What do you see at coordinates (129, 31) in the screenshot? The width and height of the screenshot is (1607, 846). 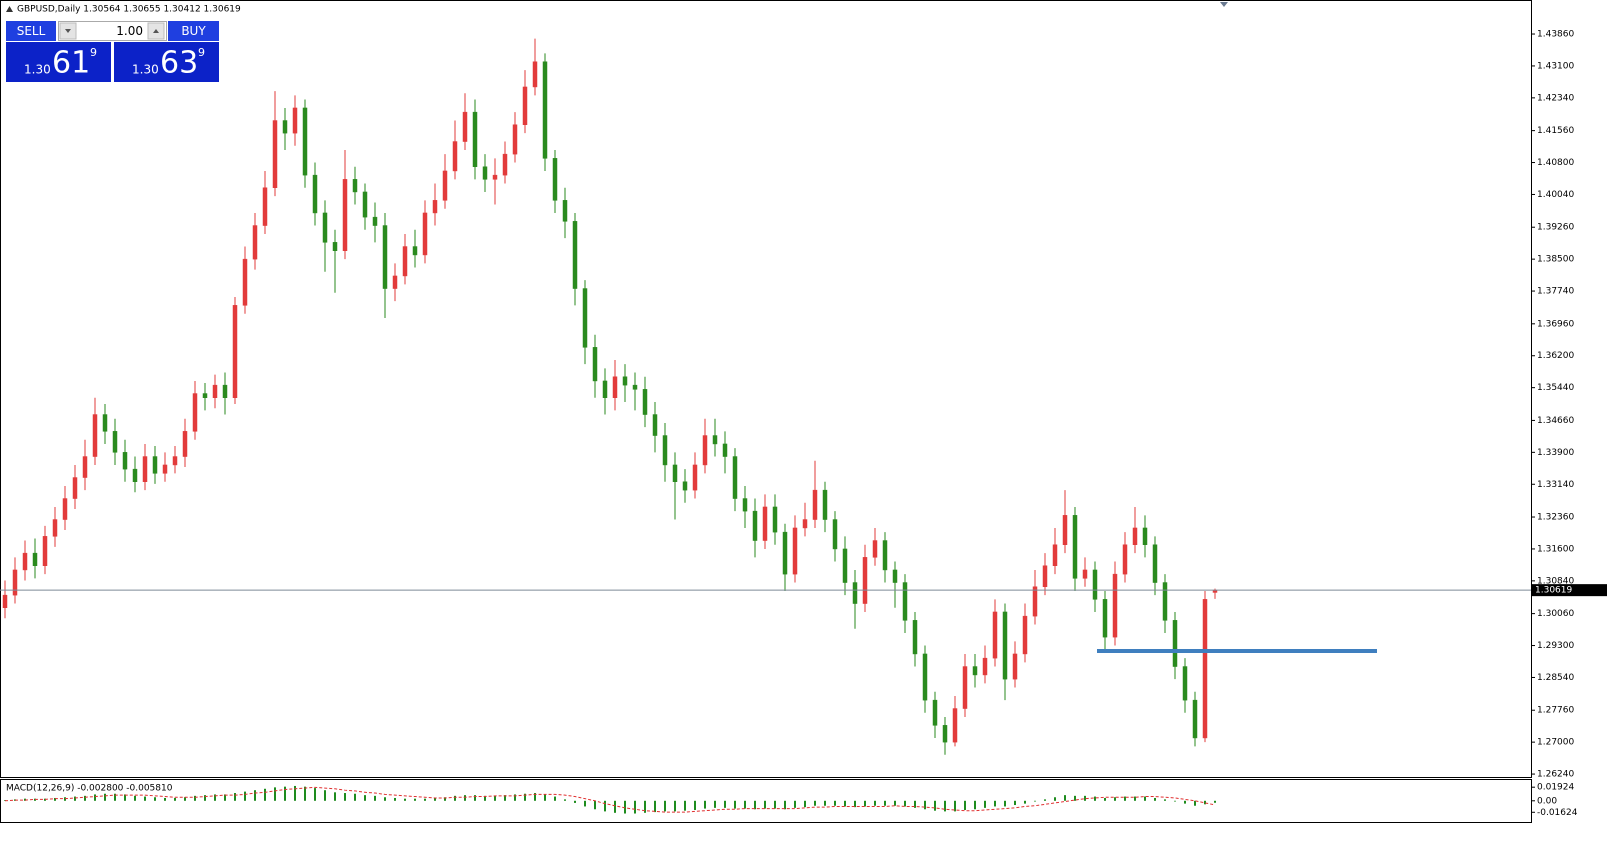 I see `lot-value: 1.00` at bounding box center [129, 31].